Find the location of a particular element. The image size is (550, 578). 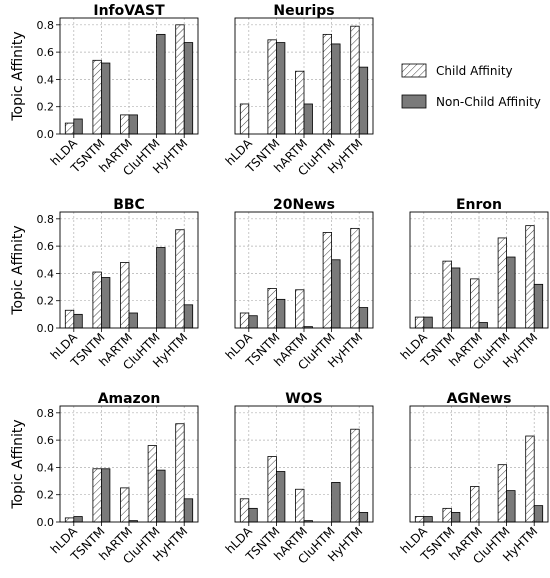

panel-title: 20News is located at coordinates (304, 205).